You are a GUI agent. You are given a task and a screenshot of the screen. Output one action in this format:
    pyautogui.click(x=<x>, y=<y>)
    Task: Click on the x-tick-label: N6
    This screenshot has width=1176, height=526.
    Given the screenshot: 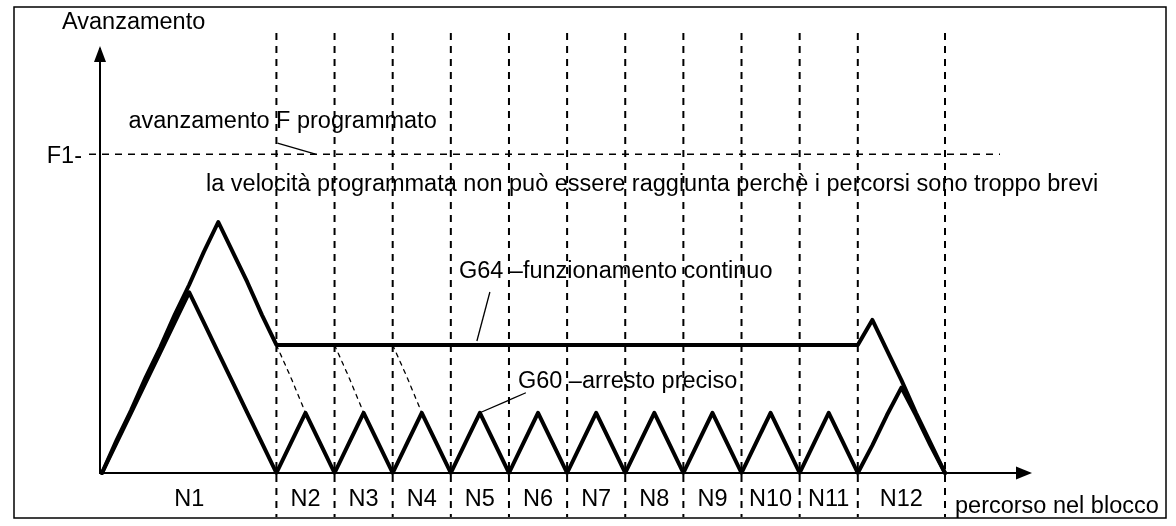 What is the action you would take?
    pyautogui.click(x=538, y=497)
    